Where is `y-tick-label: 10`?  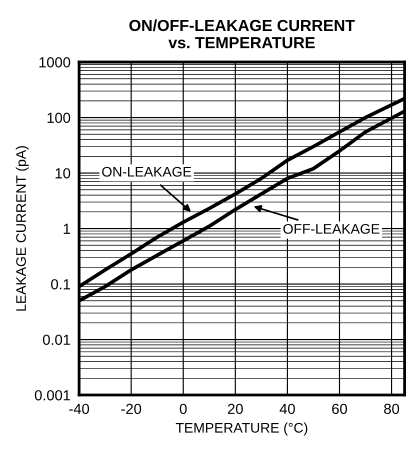 y-tick-label: 10 is located at coordinates (63, 173).